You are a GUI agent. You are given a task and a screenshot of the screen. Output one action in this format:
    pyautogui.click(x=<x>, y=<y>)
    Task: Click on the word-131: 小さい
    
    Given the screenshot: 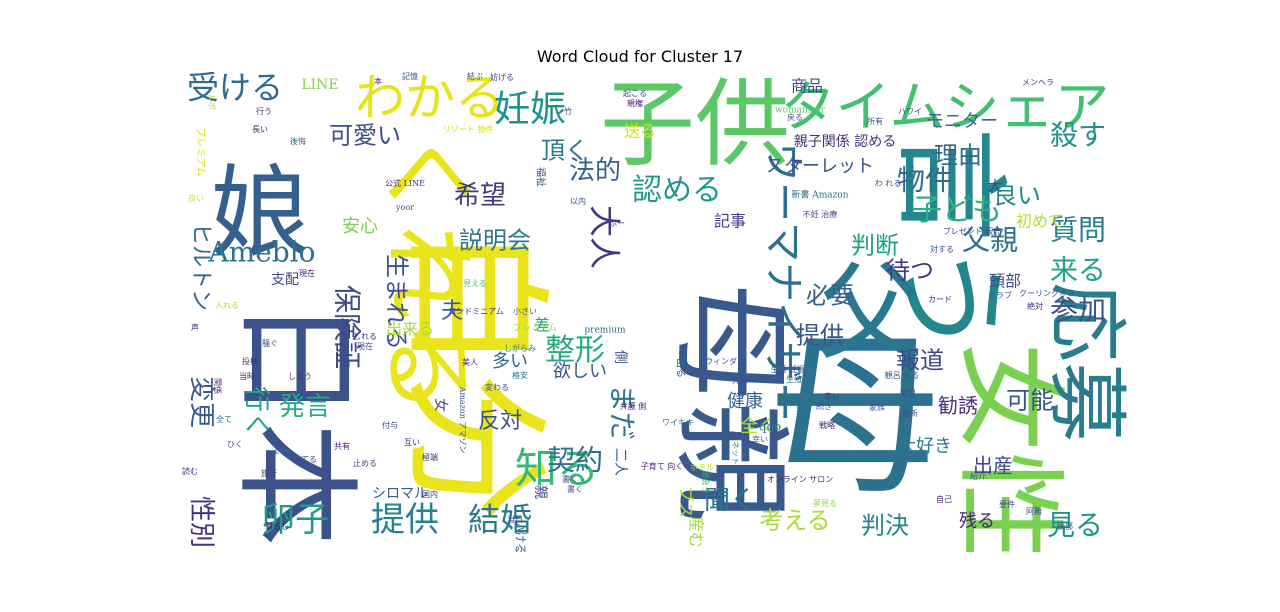 What is the action you would take?
    pyautogui.click(x=525, y=311)
    